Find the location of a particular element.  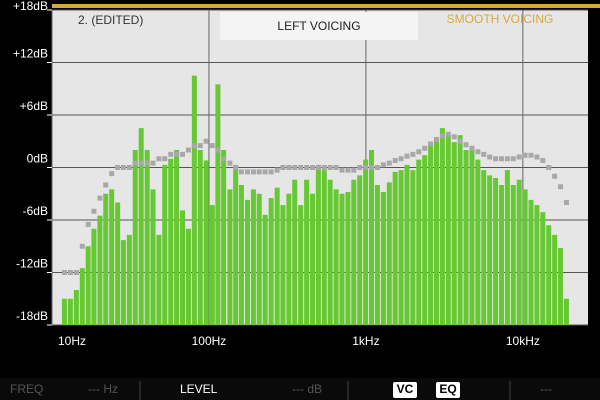

freq-value: --- Hz is located at coordinates (103, 389).